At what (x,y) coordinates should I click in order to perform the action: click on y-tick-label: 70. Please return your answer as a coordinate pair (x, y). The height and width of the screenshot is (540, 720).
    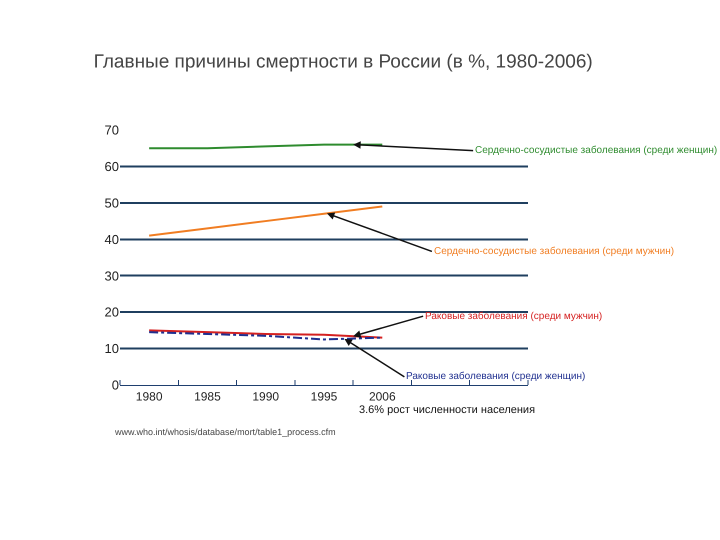
    Looking at the image, I should click on (111, 130).